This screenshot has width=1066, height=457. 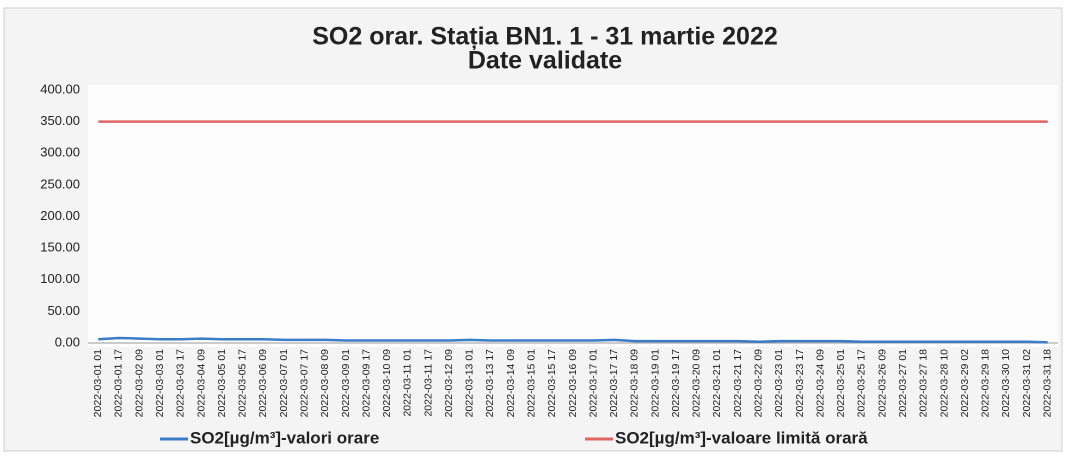 What do you see at coordinates (738, 383) in the screenshot?
I see `x-tick-label: 2022-03-21 17` at bounding box center [738, 383].